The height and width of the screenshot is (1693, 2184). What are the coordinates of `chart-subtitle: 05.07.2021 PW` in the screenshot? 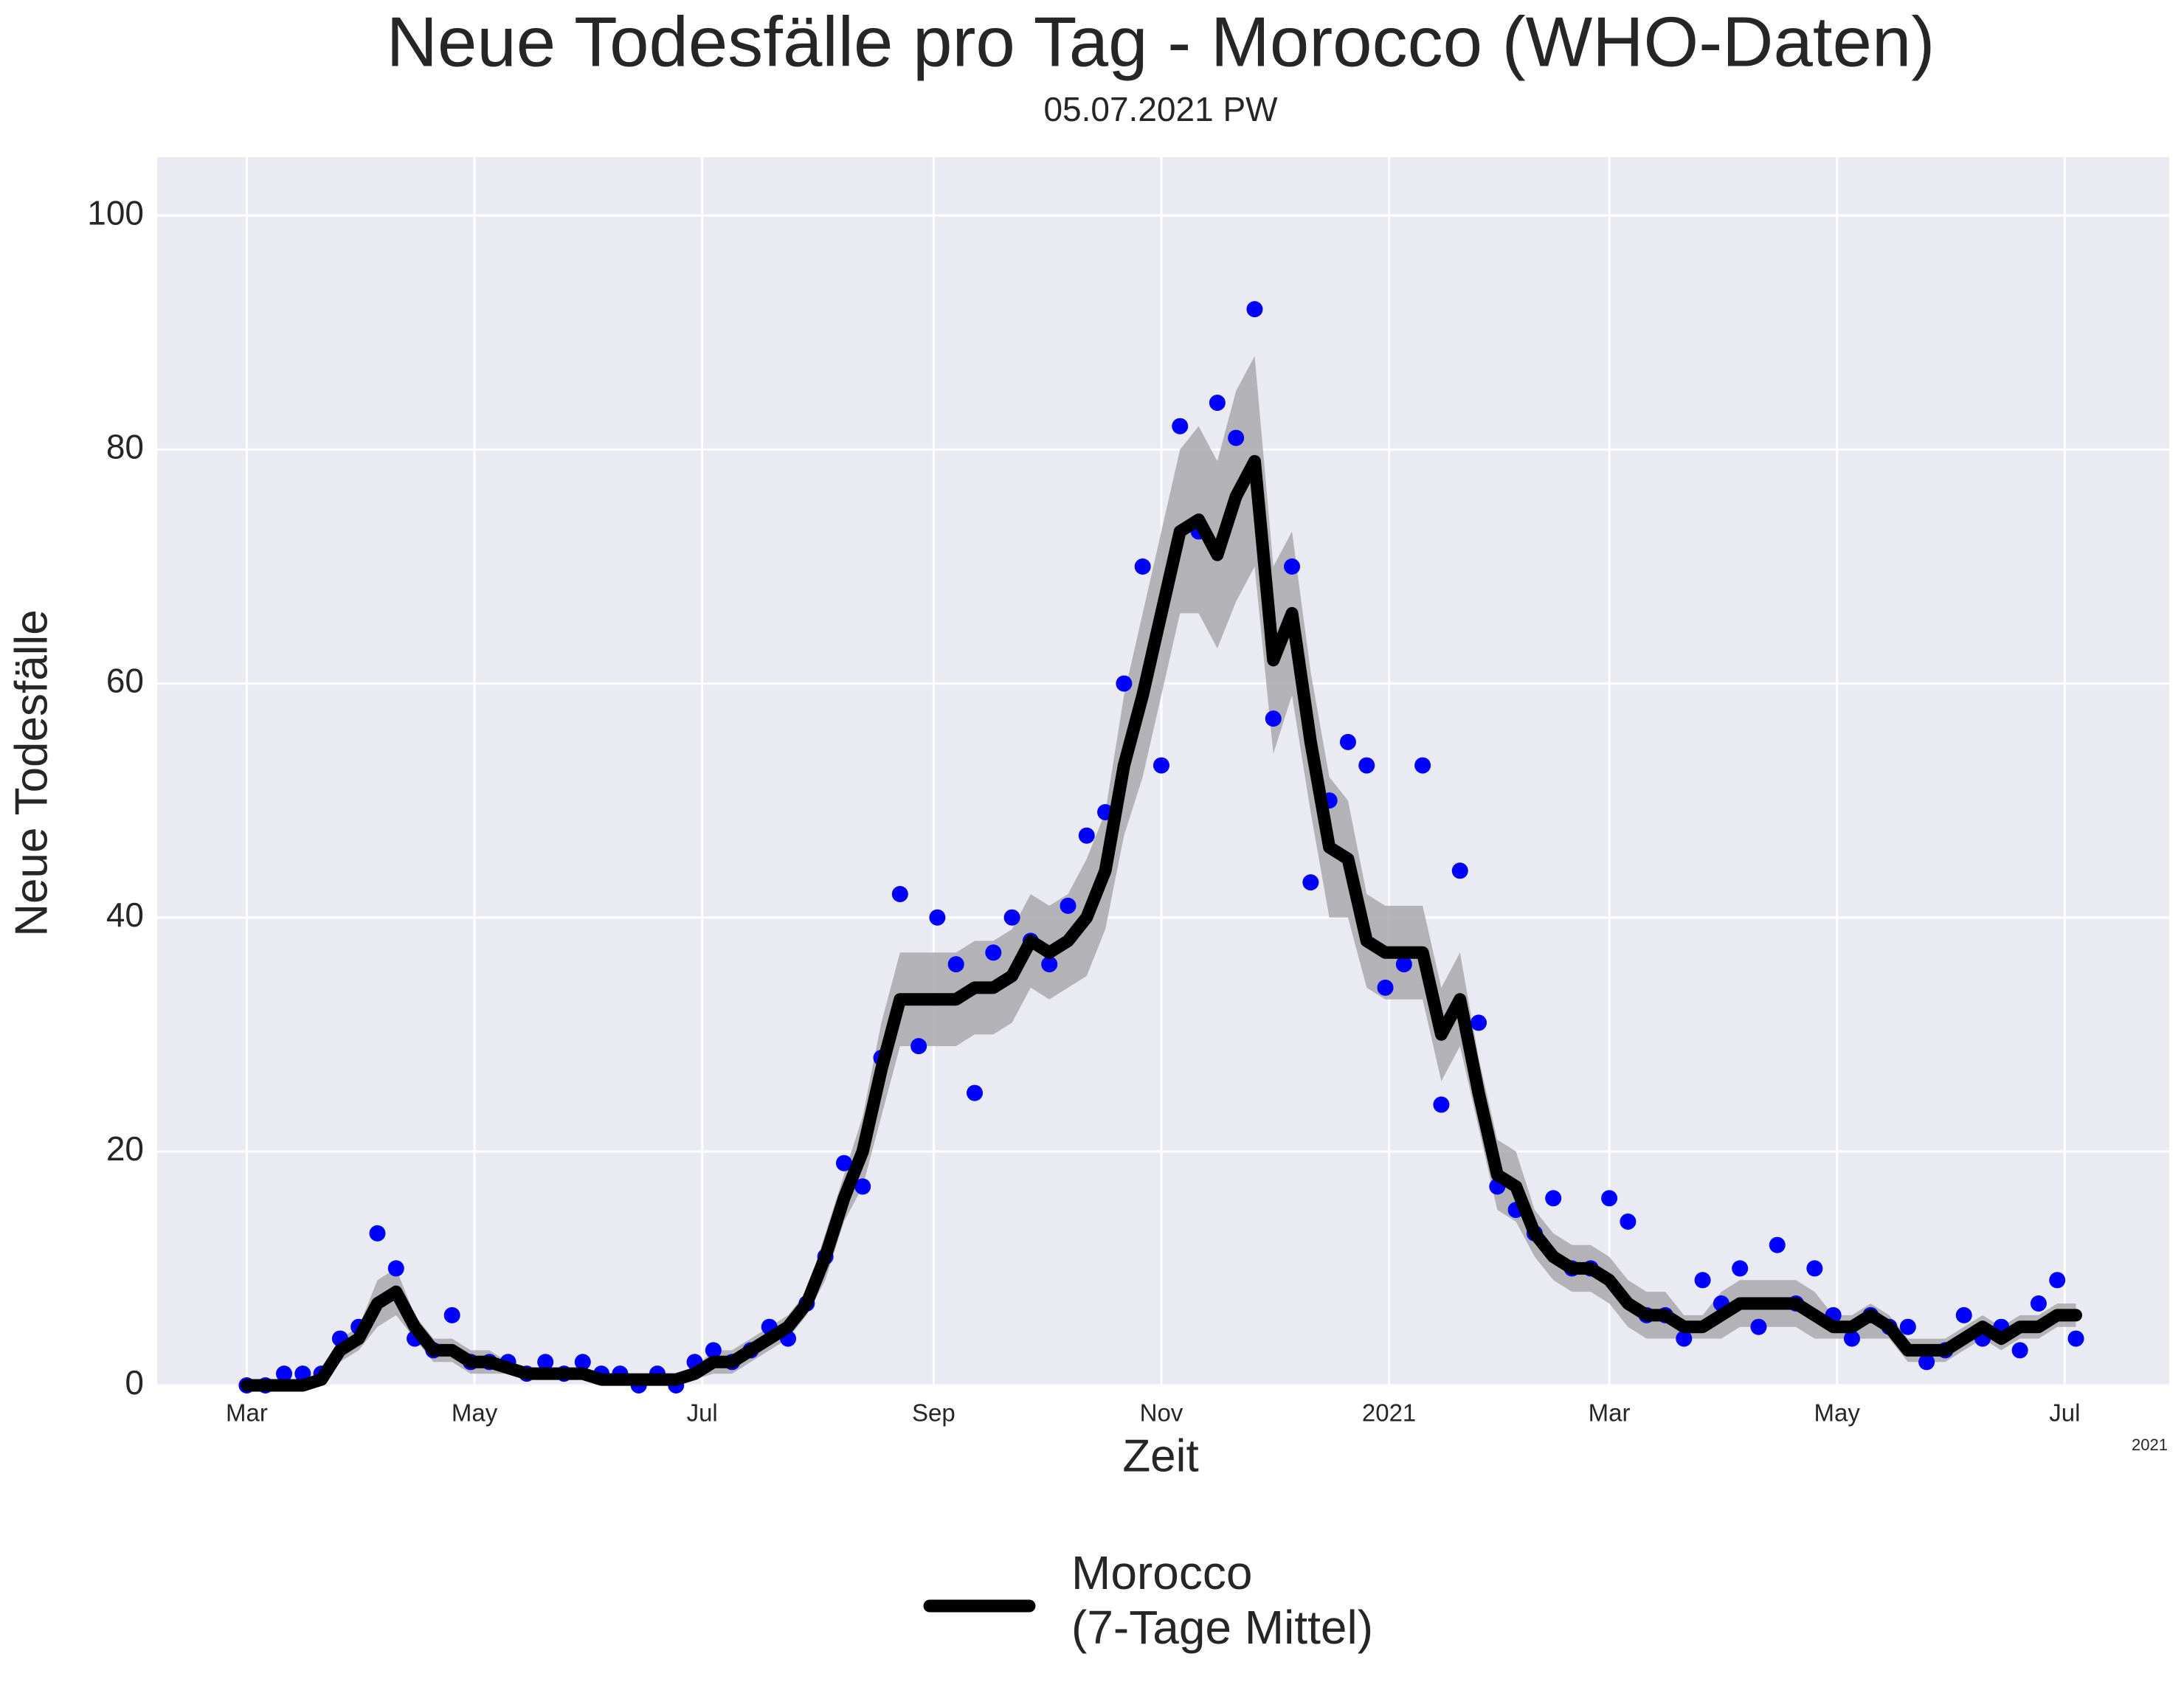 It's located at (1160, 109).